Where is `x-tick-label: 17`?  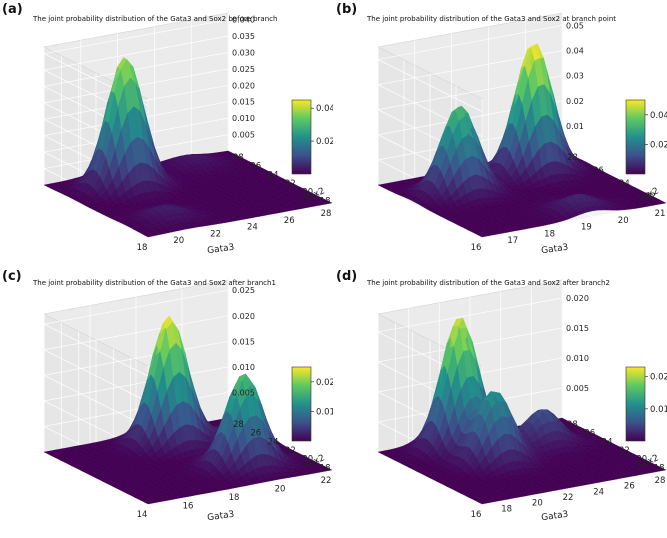 x-tick-label: 17 is located at coordinates (512, 241).